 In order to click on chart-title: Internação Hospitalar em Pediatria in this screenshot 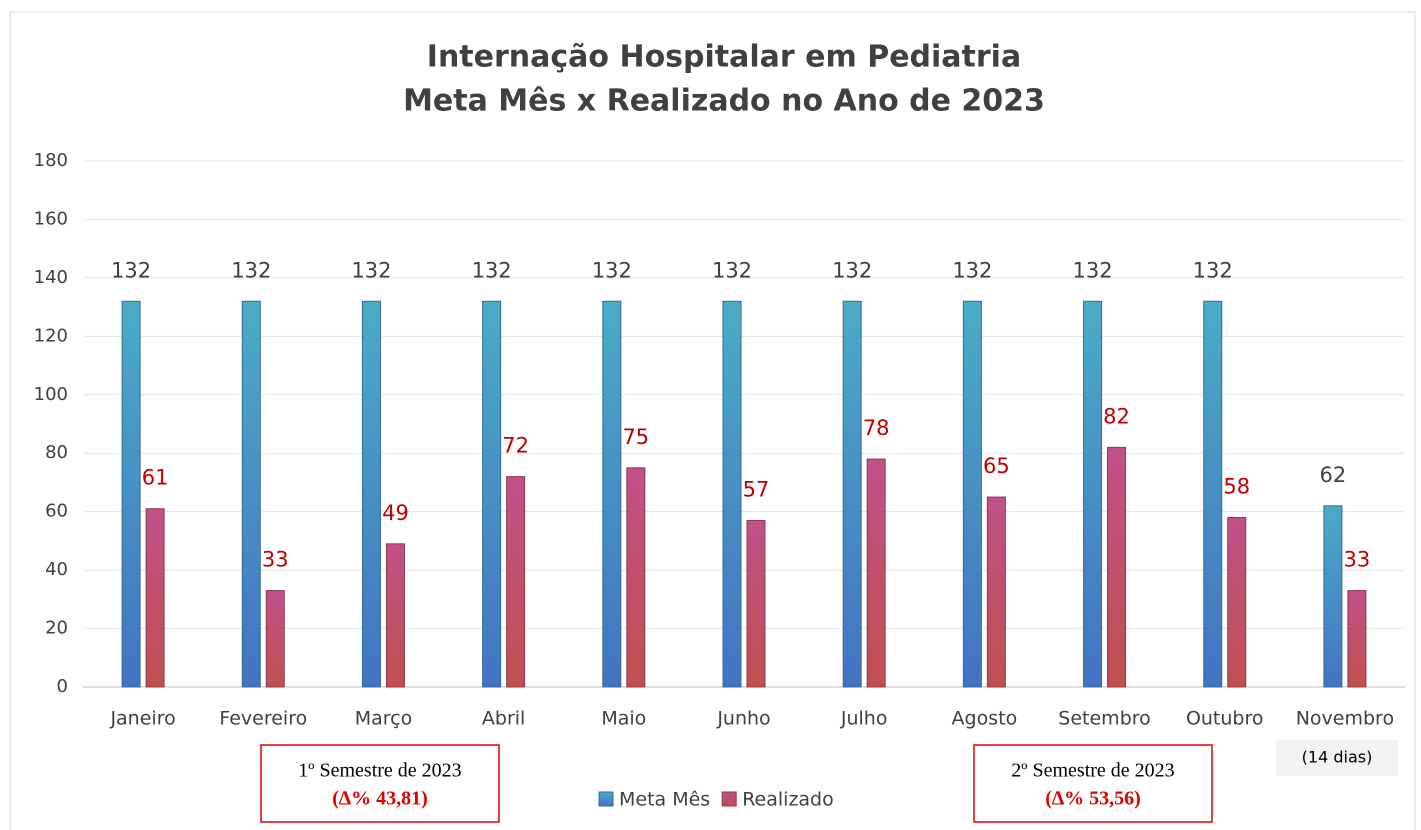, I will do `click(724, 57)`.